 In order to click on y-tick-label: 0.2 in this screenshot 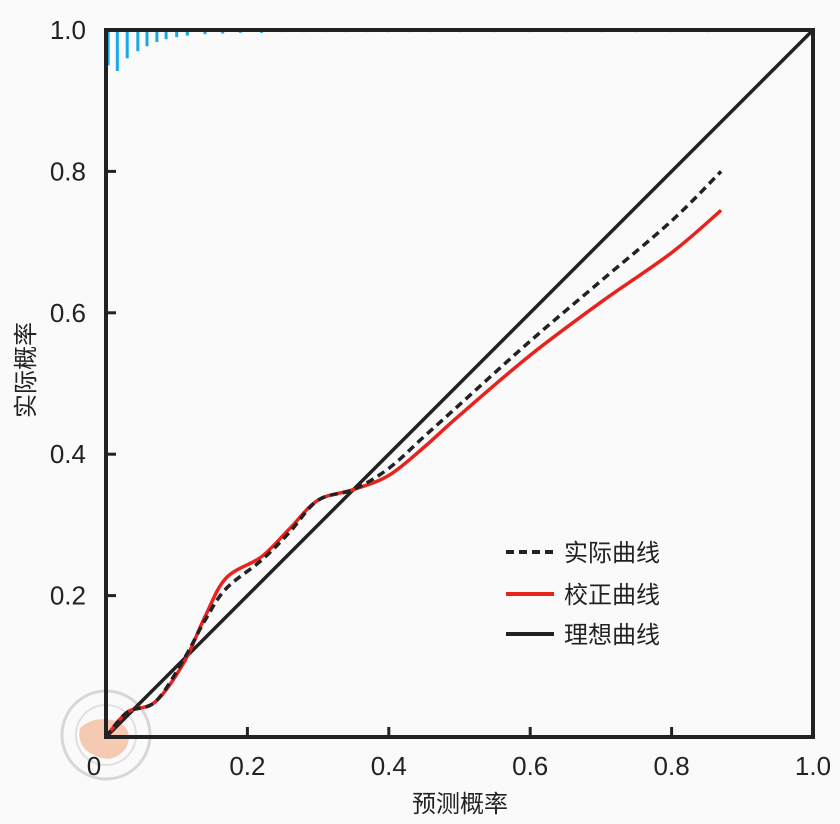, I will do `click(68, 596)`.